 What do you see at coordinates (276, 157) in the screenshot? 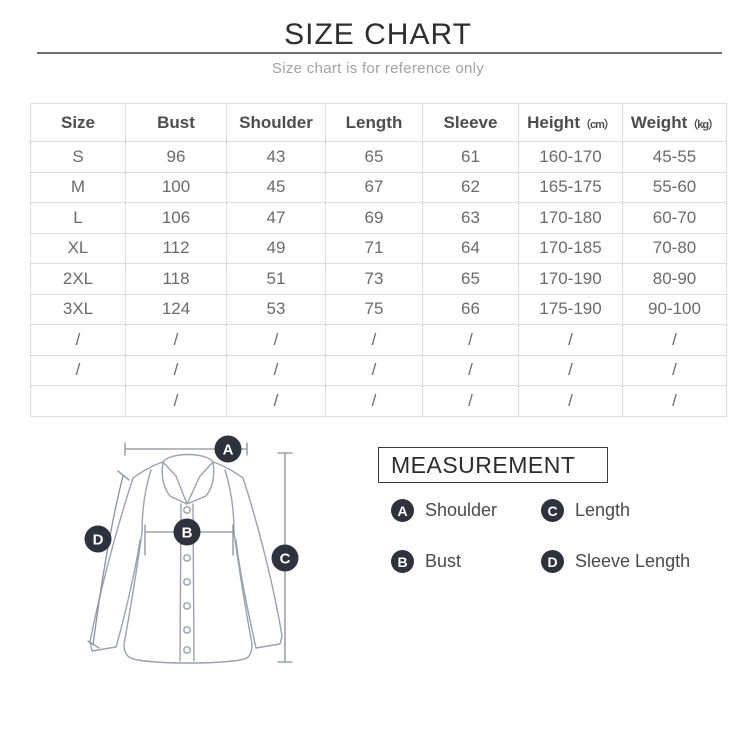
I see `table-cell: 43` at bounding box center [276, 157].